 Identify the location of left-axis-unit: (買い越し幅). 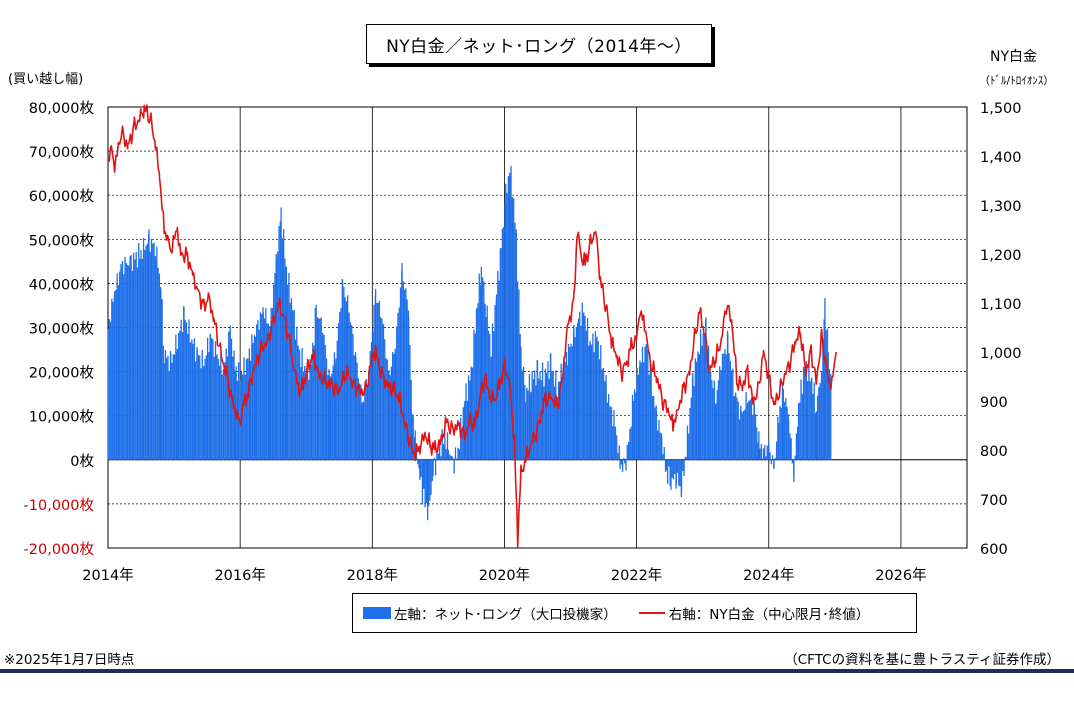
(46, 79).